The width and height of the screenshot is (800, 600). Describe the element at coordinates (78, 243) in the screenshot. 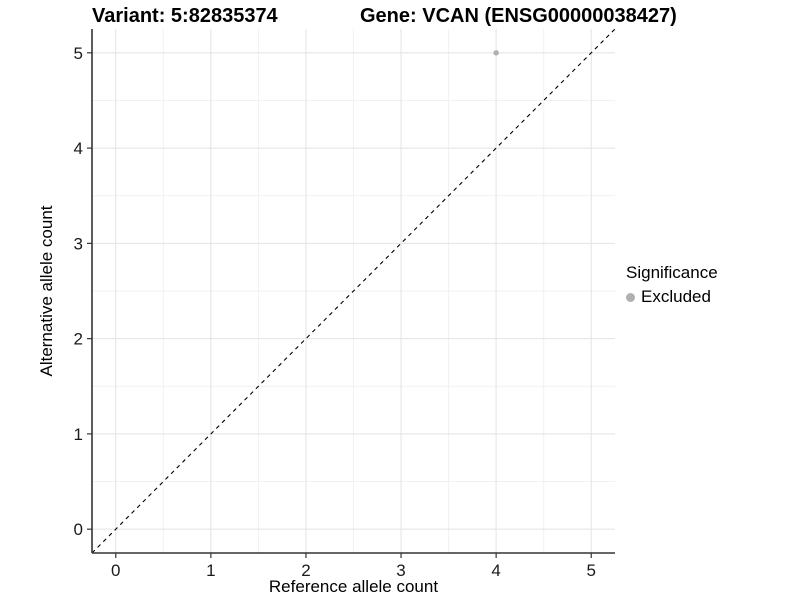

I see `y-tick-label: 3` at that location.